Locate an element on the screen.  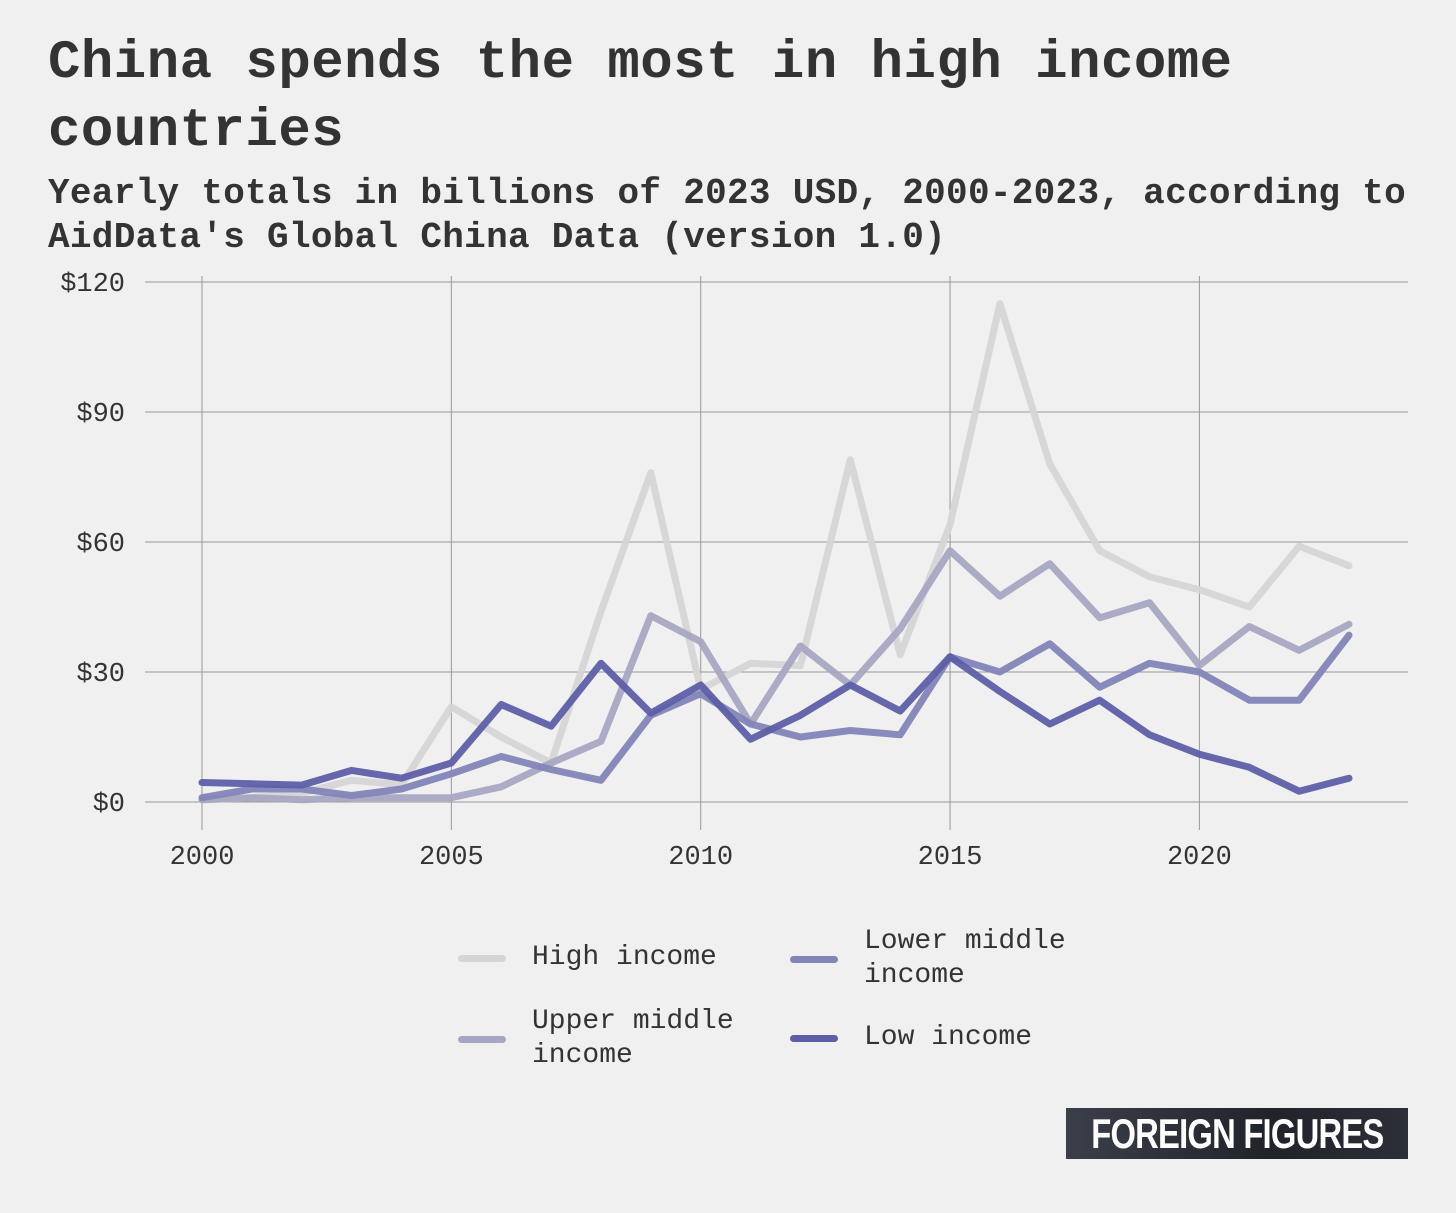
legend-label: Upper middle income is located at coordinates (633, 1038).